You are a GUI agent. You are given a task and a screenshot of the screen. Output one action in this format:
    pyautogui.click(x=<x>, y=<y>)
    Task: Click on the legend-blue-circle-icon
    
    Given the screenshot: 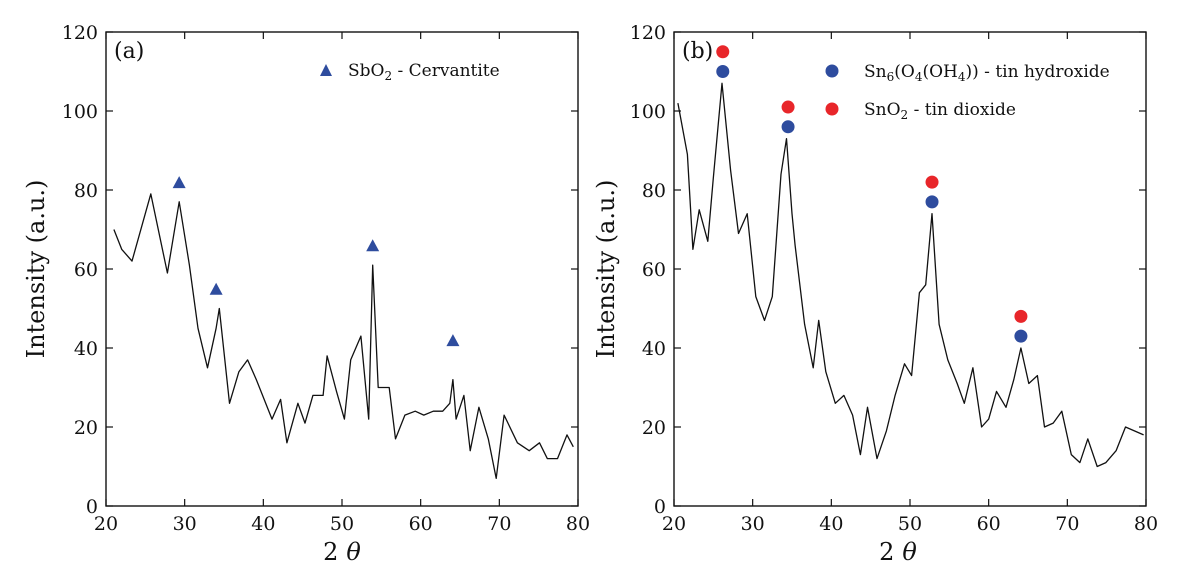 What is the action you would take?
    pyautogui.click(x=832, y=71)
    